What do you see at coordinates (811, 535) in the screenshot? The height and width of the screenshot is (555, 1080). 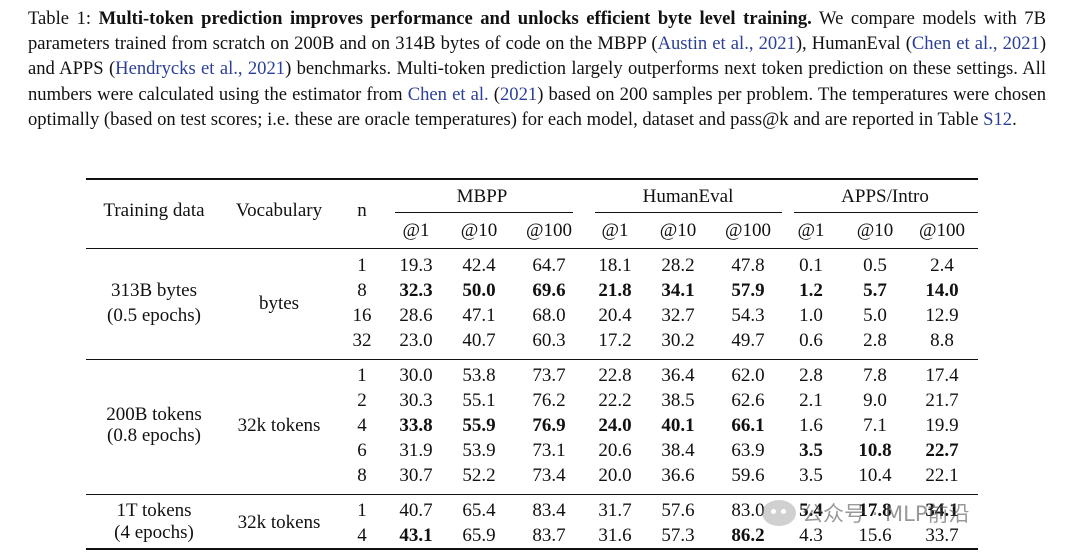 I see `table-cell: 4.3` at bounding box center [811, 535].